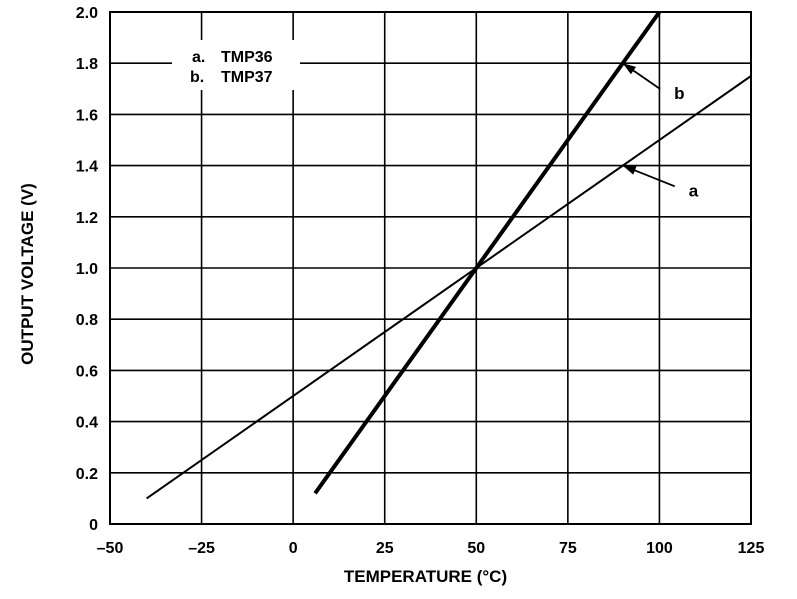 The height and width of the screenshot is (599, 797). Describe the element at coordinates (197, 77) in the screenshot. I see `legend-key-b: b.` at that location.